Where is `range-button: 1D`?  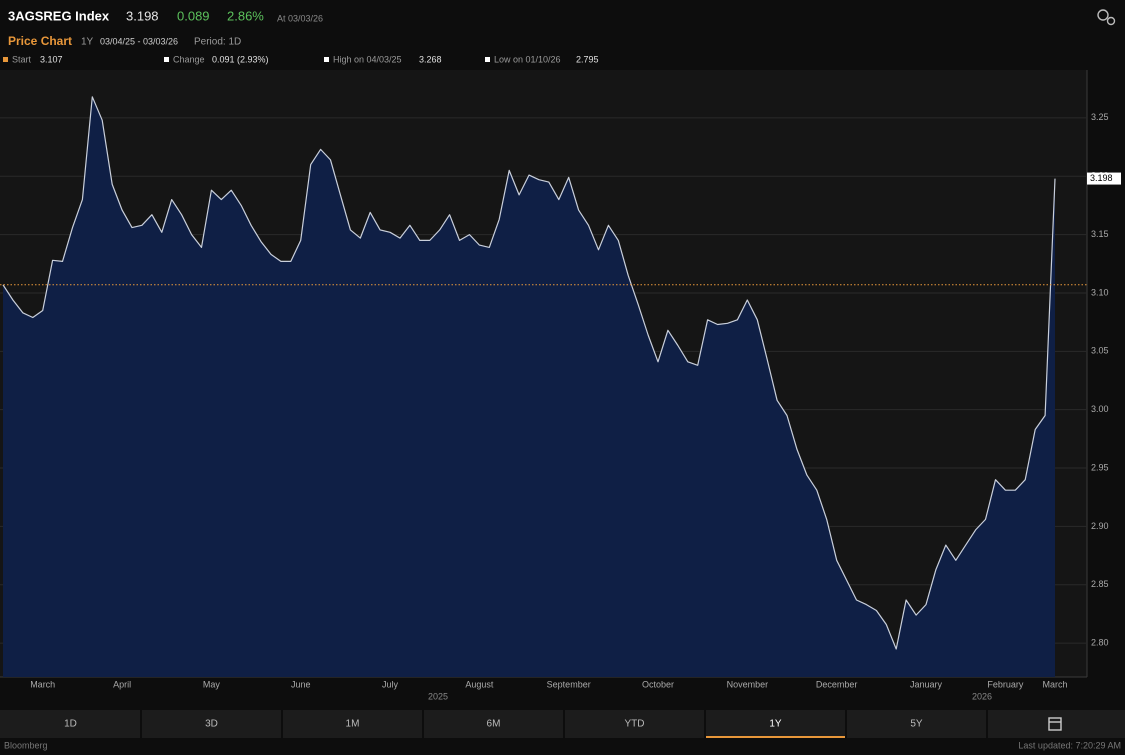 range-button: 1D is located at coordinates (70, 724).